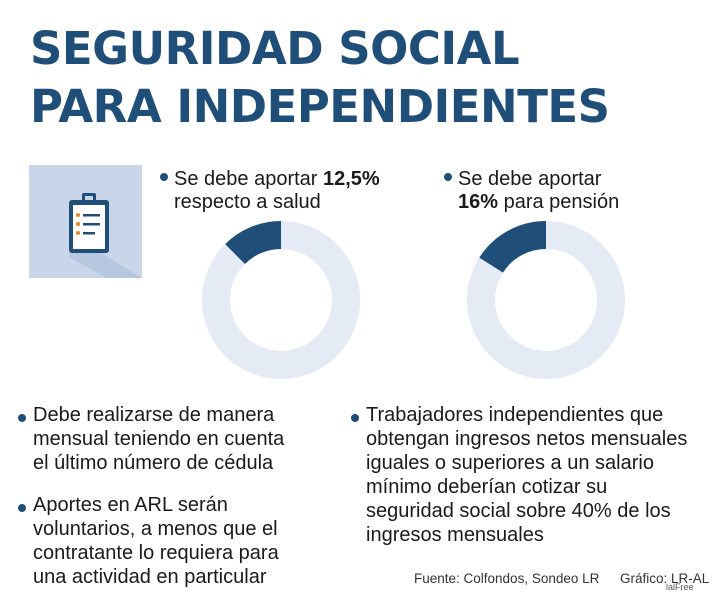 Image resolution: width=720 pixels, height=600 pixels. I want to click on bullet-line: Debe realizarse de manera, so click(154, 415).